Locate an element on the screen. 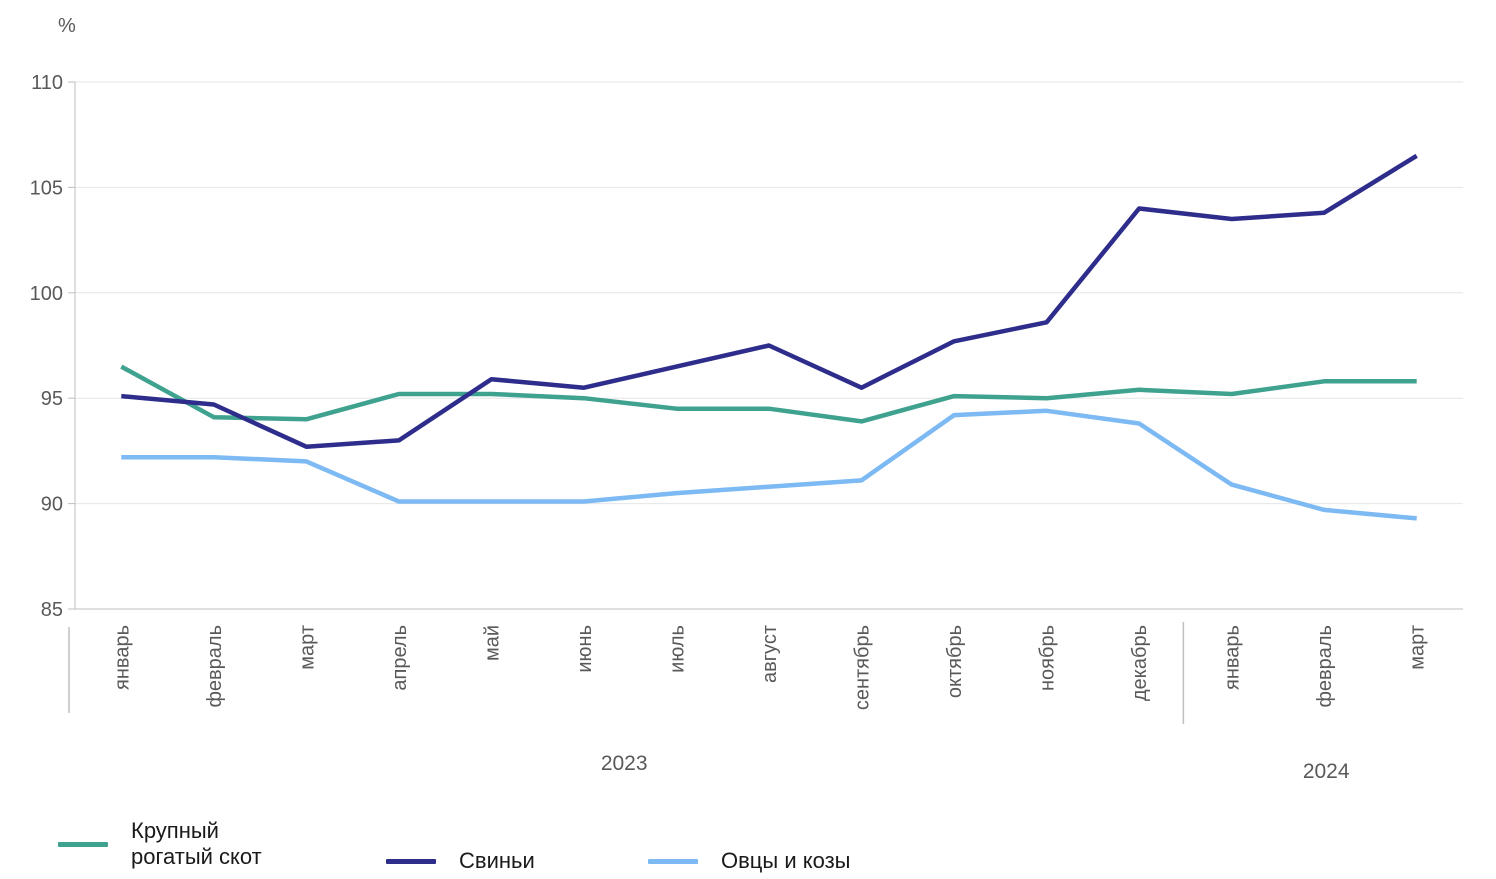 The image size is (1496, 879). series-line-cattle is located at coordinates (768, 394).